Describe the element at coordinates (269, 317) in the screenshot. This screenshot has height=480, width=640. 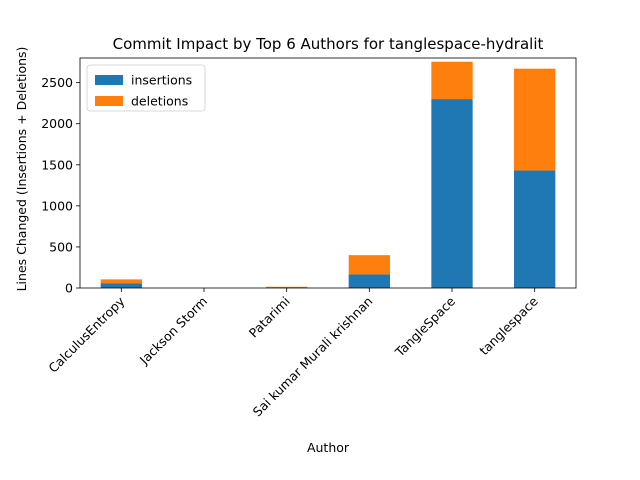
I see `x-tick-label: Patarimi` at that location.